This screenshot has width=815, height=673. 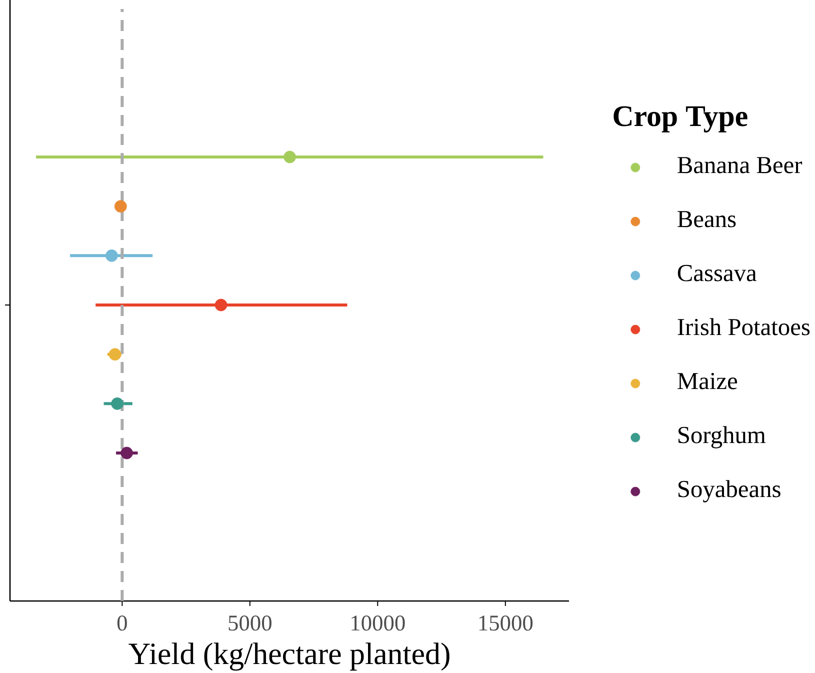 What do you see at coordinates (250, 623) in the screenshot?
I see `x-tick-label: 5000` at bounding box center [250, 623].